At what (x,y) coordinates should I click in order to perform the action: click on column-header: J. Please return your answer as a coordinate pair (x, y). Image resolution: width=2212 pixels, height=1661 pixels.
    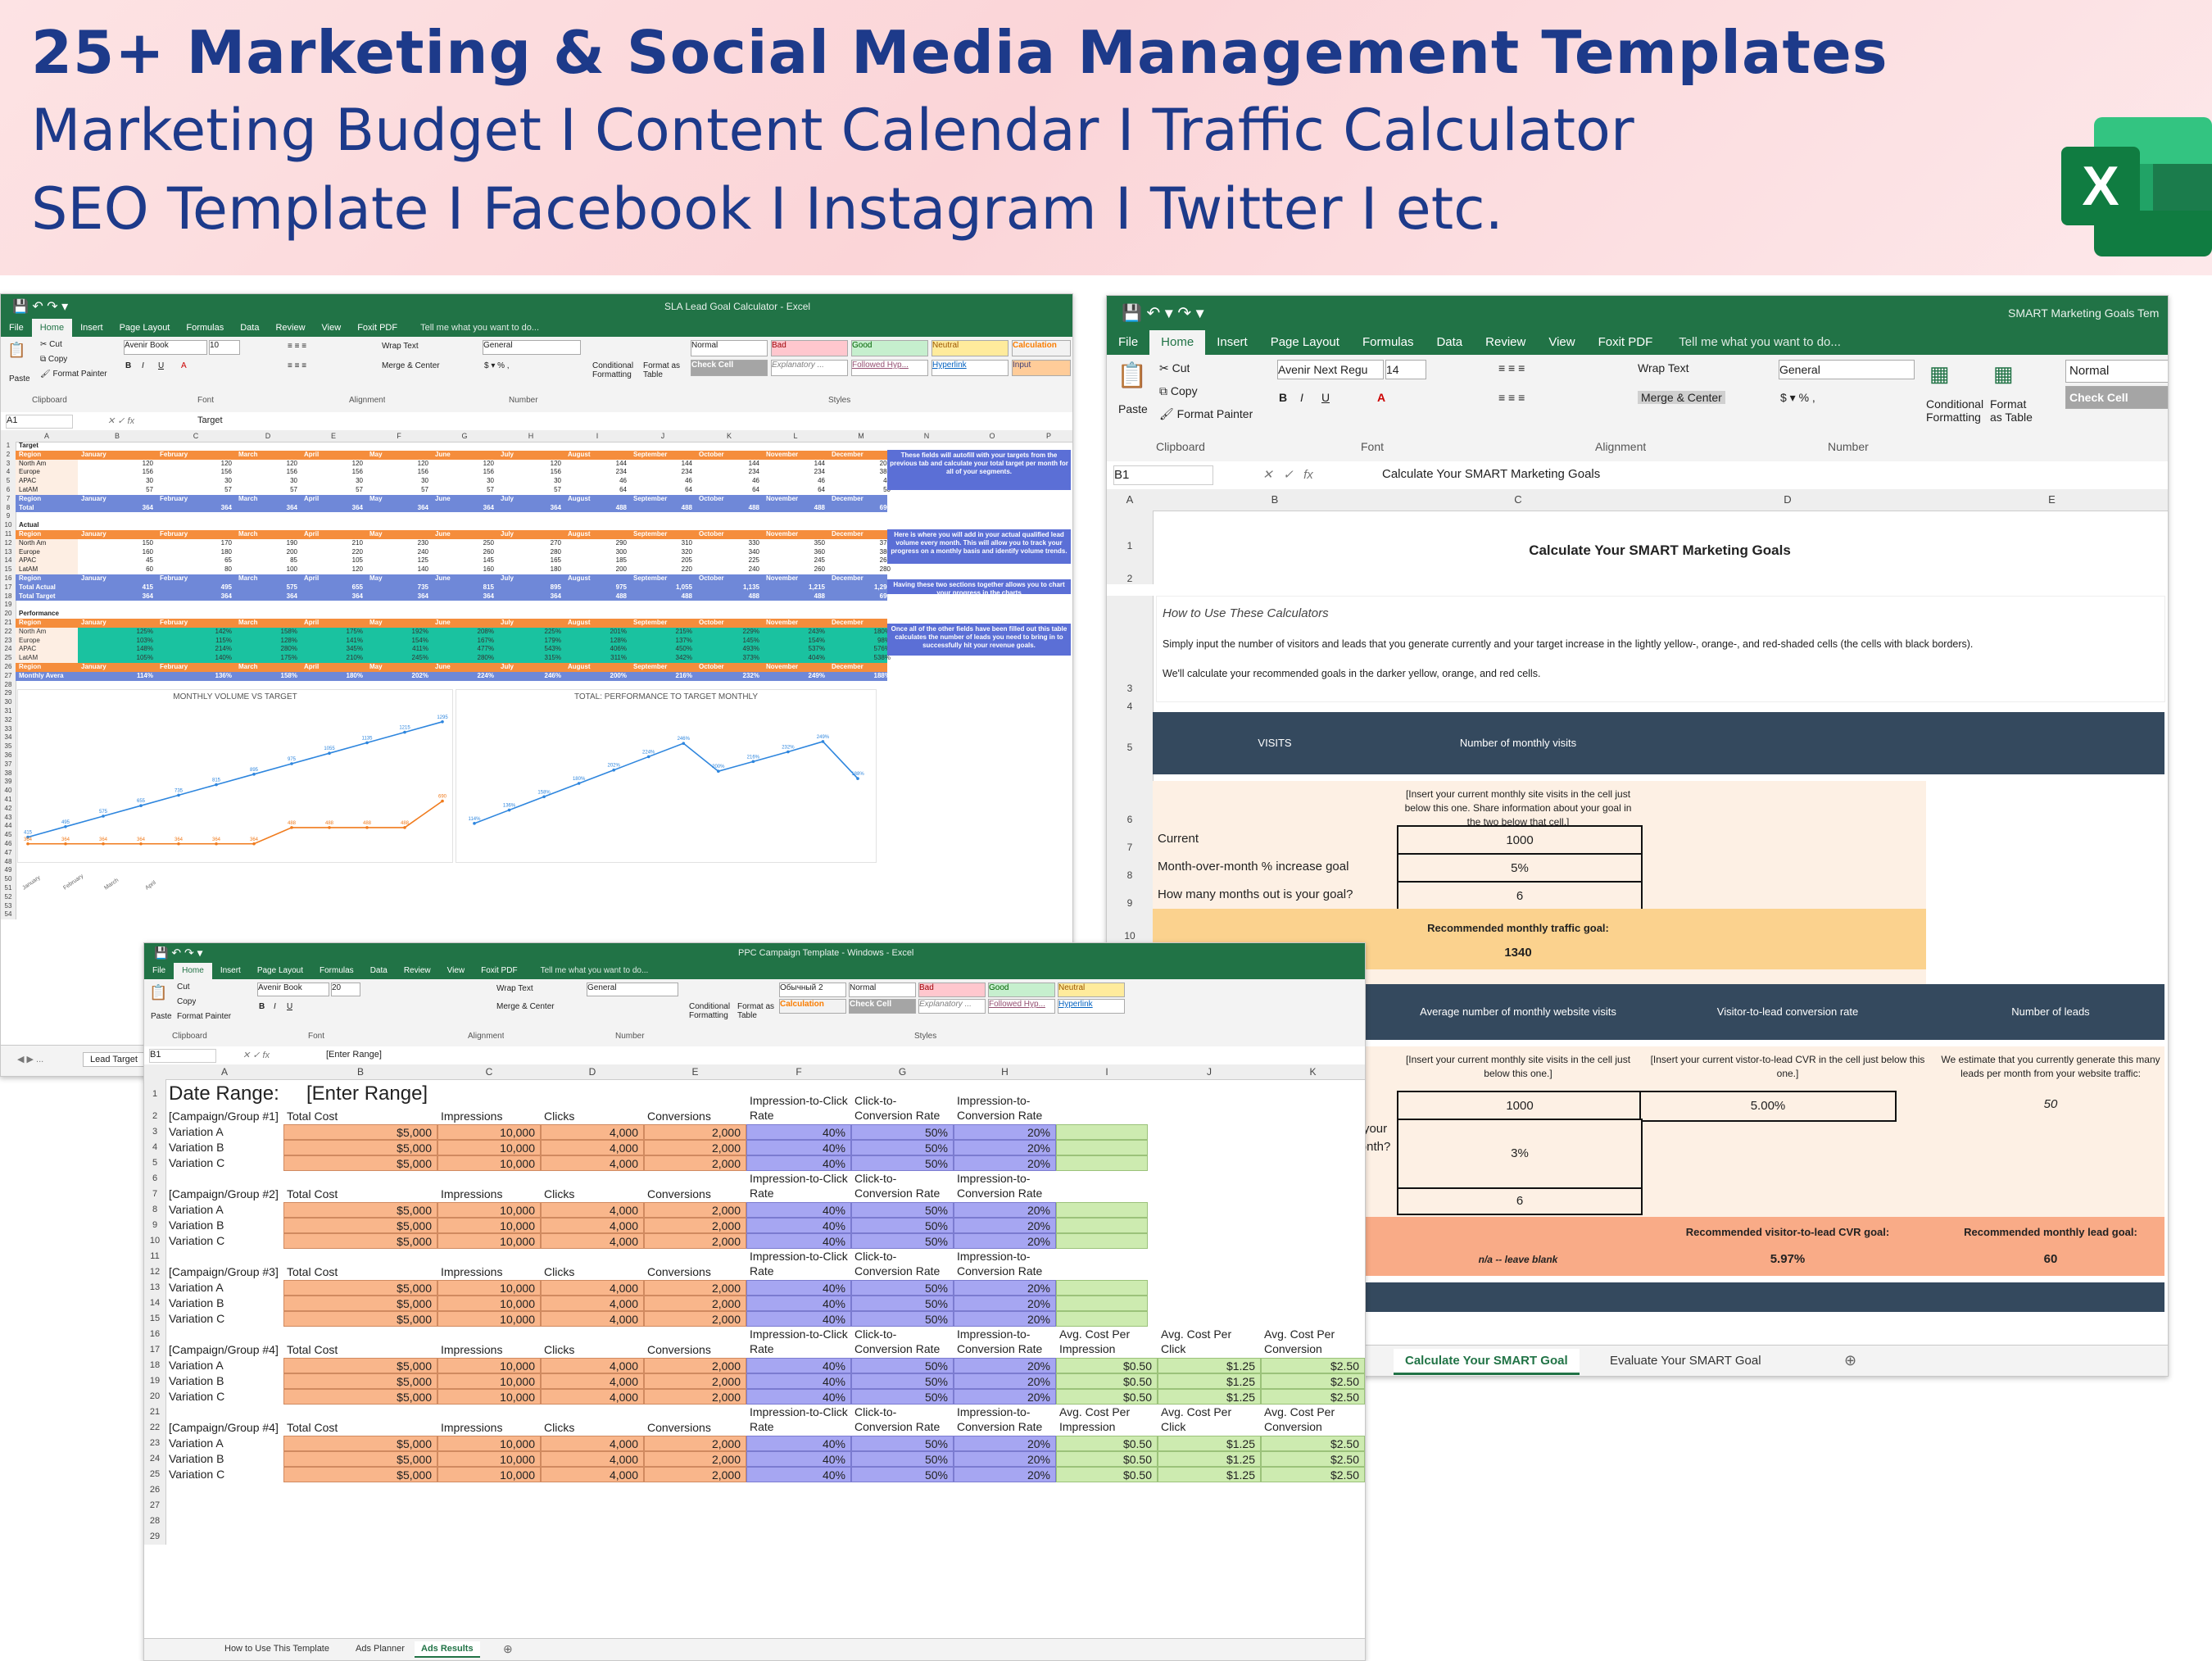
    Looking at the image, I should click on (662, 436).